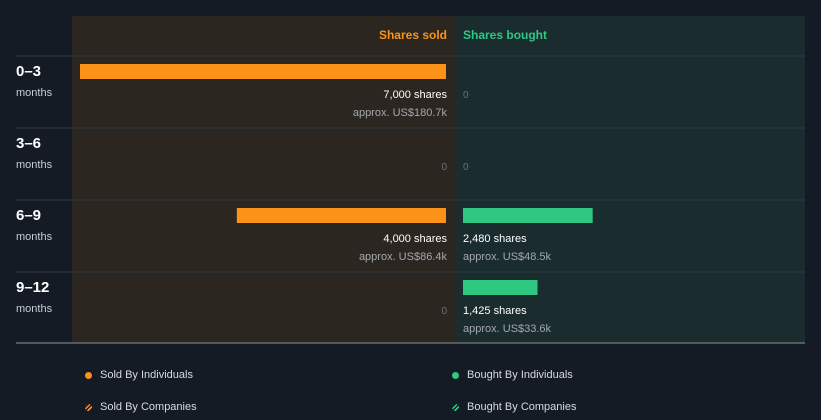 The image size is (821, 420). Describe the element at coordinates (415, 239) in the screenshot. I see `sold-shares-label: 4,000 shares` at that location.